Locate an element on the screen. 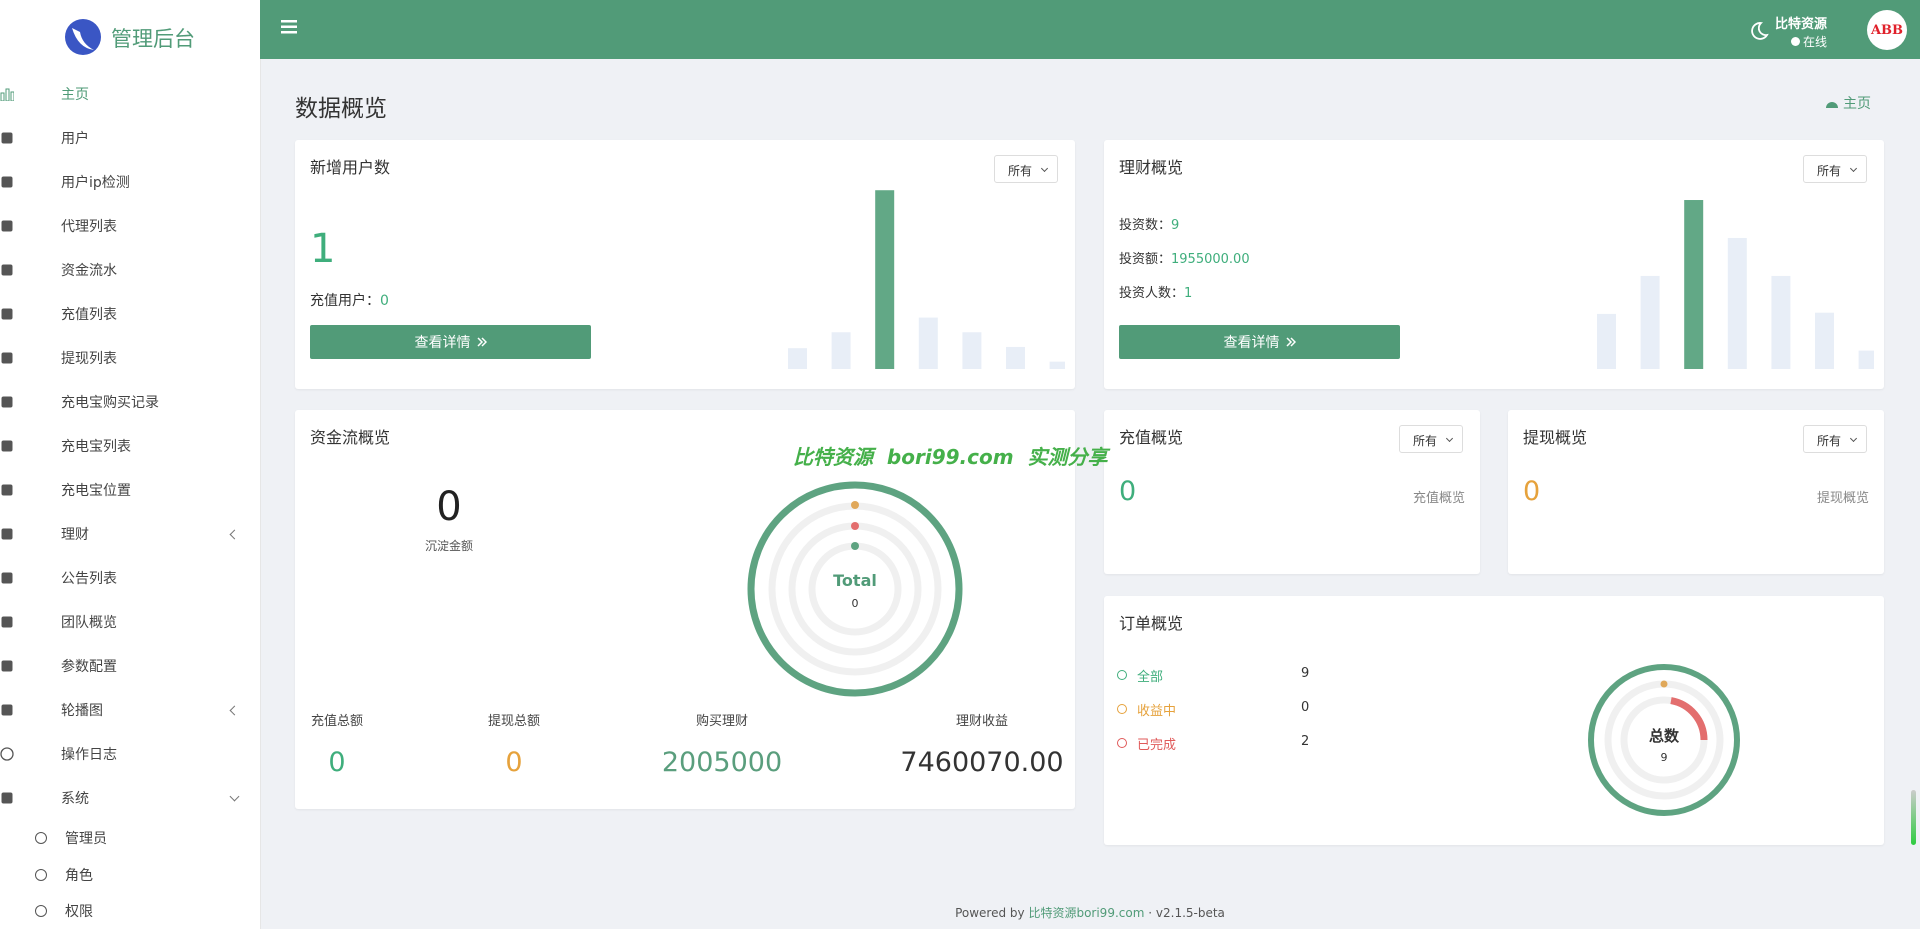  theme-toggle is located at coordinates (1759, 31).